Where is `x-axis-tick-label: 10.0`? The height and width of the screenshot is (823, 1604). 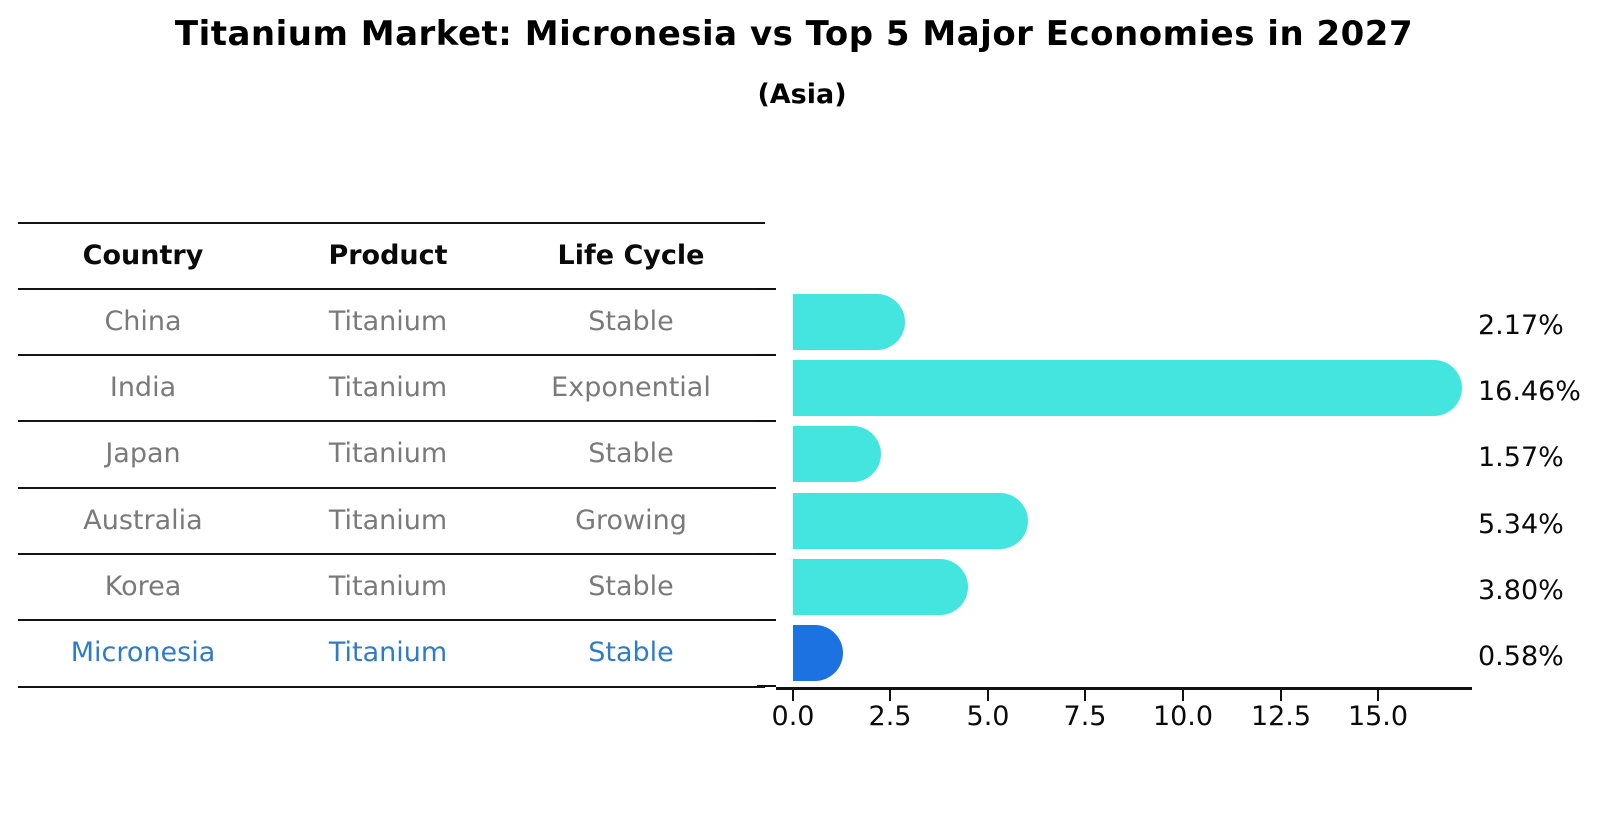
x-axis-tick-label: 10.0 is located at coordinates (1183, 716).